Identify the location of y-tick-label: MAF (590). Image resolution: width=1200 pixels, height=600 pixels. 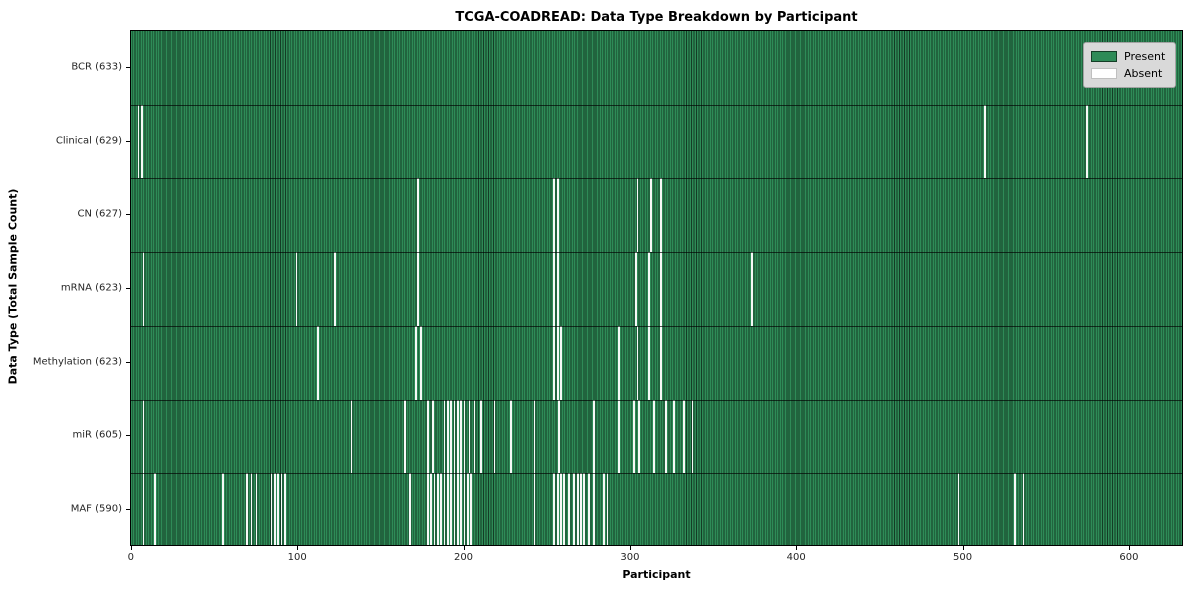
(96, 509).